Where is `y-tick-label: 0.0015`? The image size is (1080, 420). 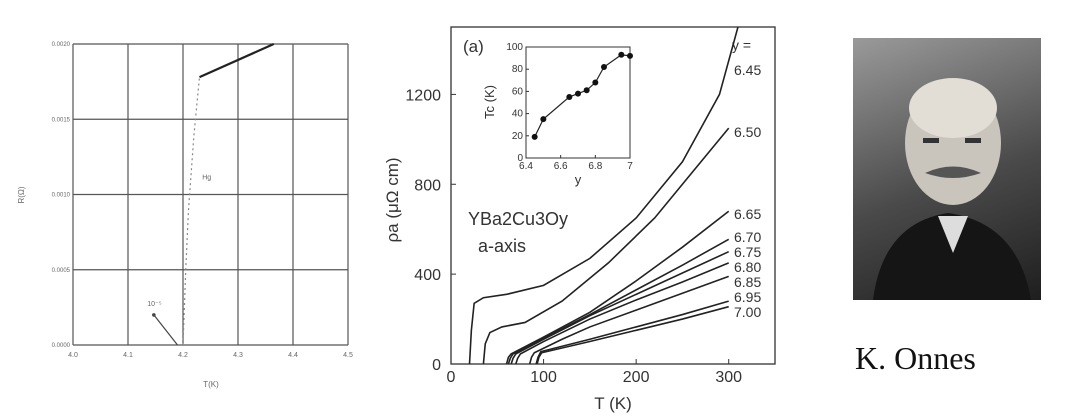
y-tick-label: 0.0015 is located at coordinates (61, 120).